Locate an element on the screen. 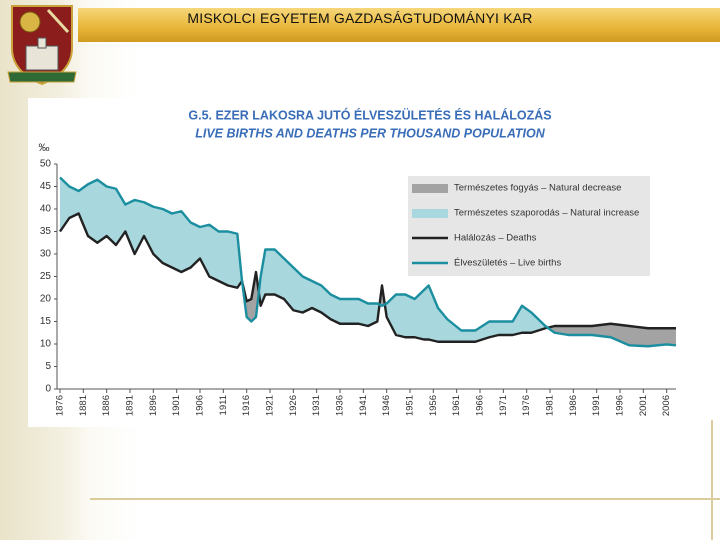 The height and width of the screenshot is (540, 720). x-tick-label: 2001 is located at coordinates (643, 405).